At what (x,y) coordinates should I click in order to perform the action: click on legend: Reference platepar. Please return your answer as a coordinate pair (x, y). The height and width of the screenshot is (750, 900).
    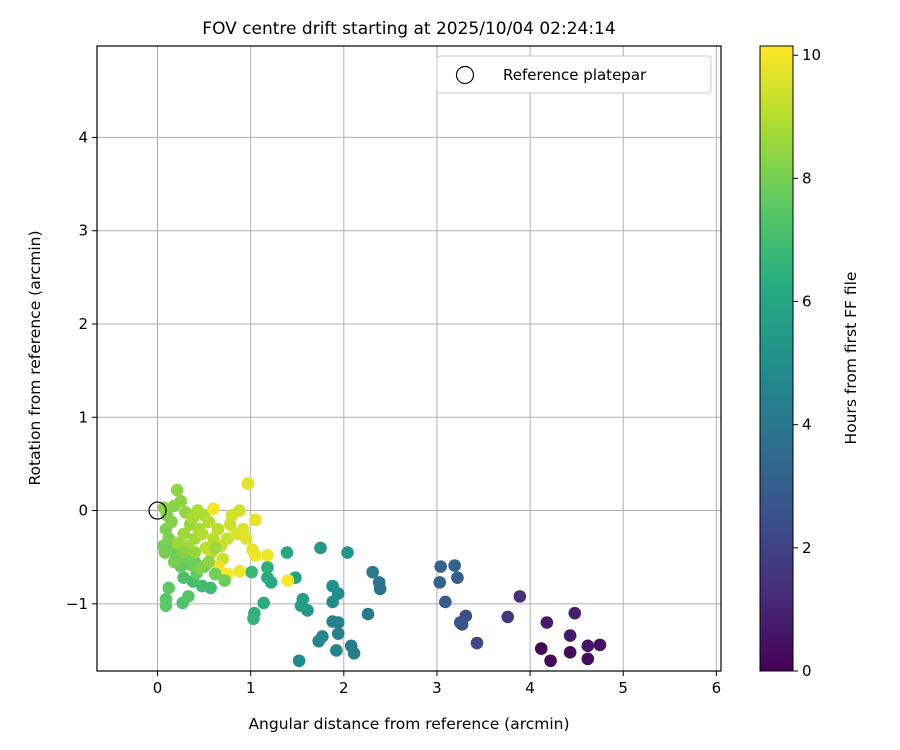
    Looking at the image, I should click on (574, 74).